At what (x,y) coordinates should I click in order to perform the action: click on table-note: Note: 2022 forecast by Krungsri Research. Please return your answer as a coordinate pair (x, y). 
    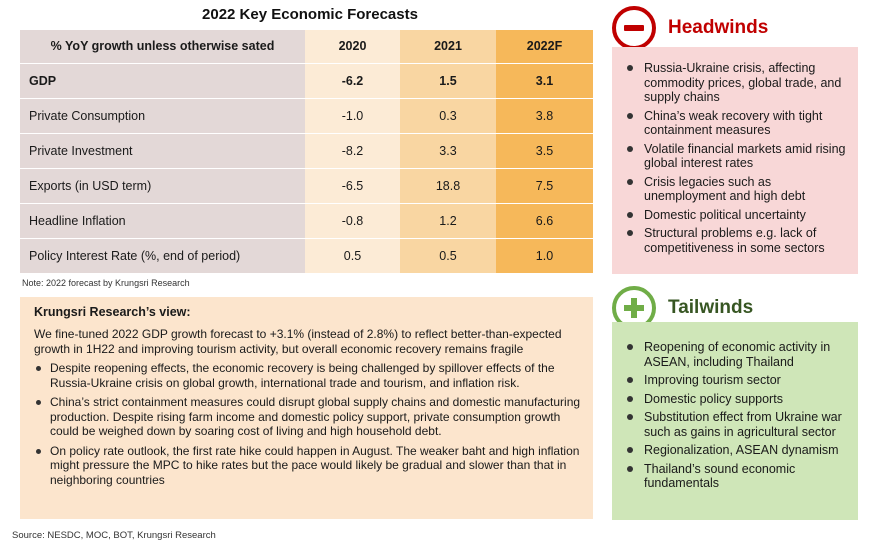
    Looking at the image, I should click on (106, 283).